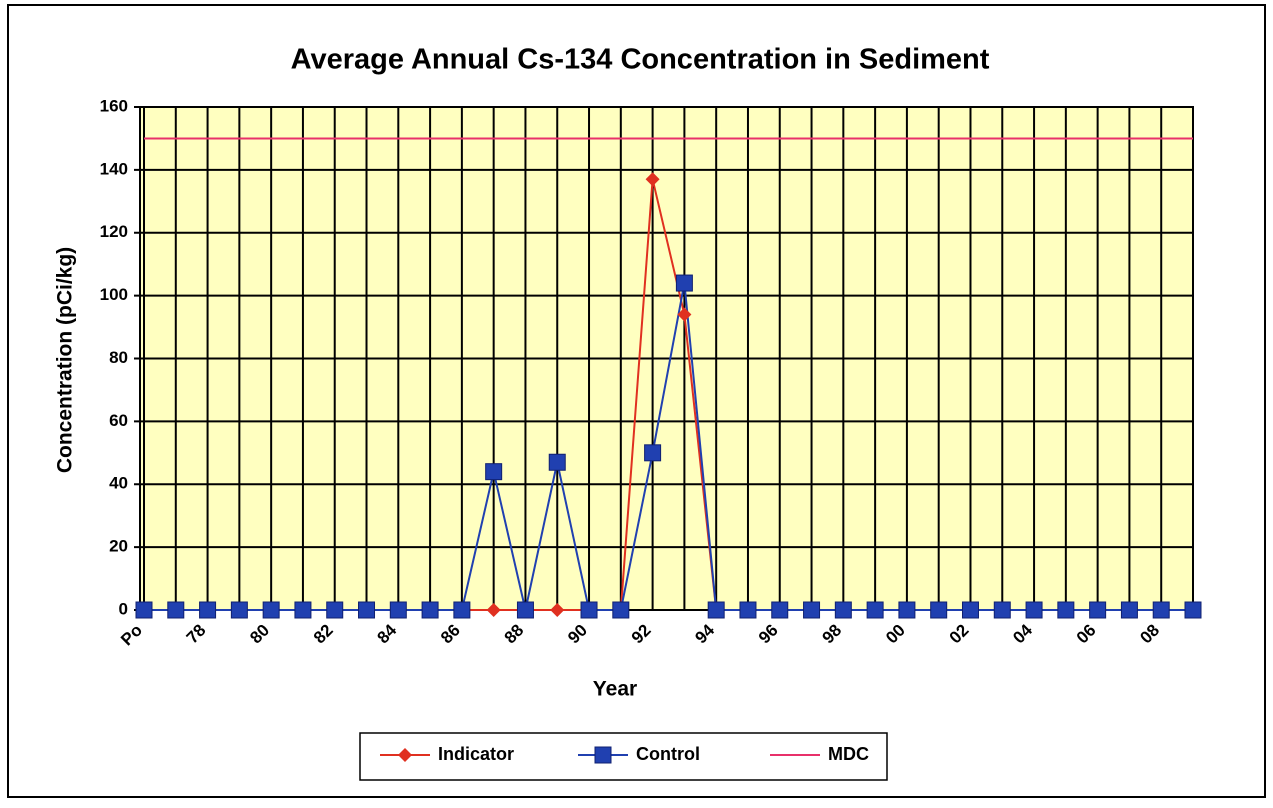 The height and width of the screenshot is (808, 1273). Describe the element at coordinates (118, 420) in the screenshot. I see `y-tick-label: 60` at that location.